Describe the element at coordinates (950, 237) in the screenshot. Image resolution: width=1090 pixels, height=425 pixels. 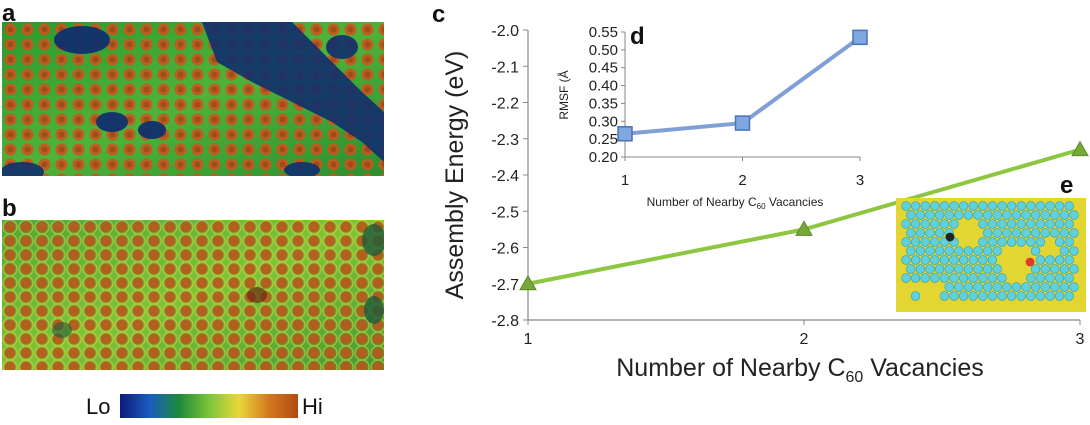
I see `marked-molecule-black` at that location.